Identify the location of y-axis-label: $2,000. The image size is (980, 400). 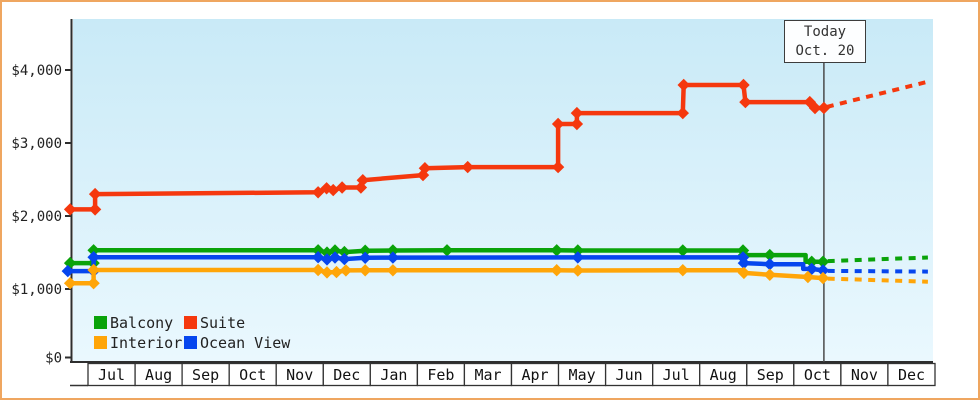
(36, 217).